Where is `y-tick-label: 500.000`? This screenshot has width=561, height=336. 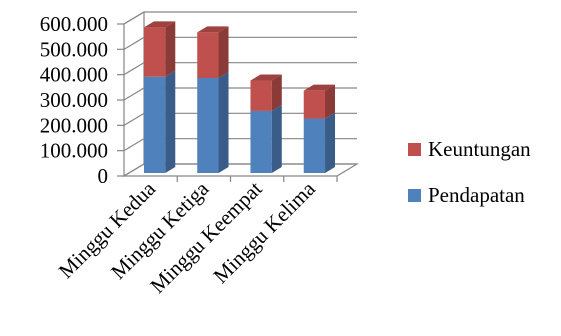 y-tick-label: 500.000 is located at coordinates (74, 49).